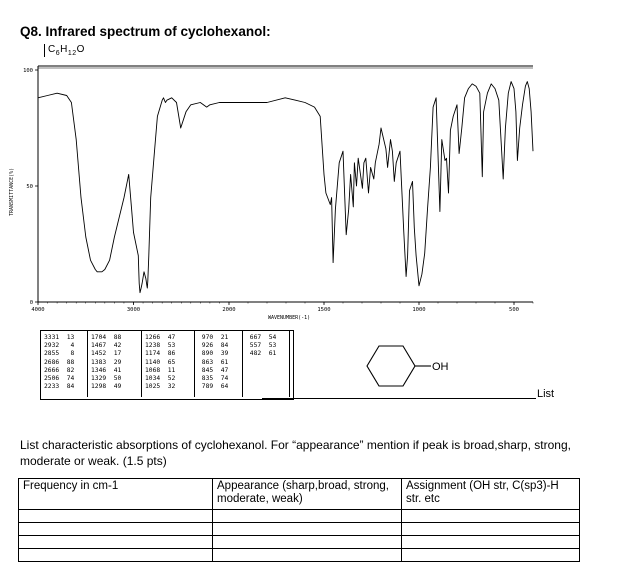 The image size is (635, 586). I want to click on peak-entry: 1383 29, so click(106, 362).